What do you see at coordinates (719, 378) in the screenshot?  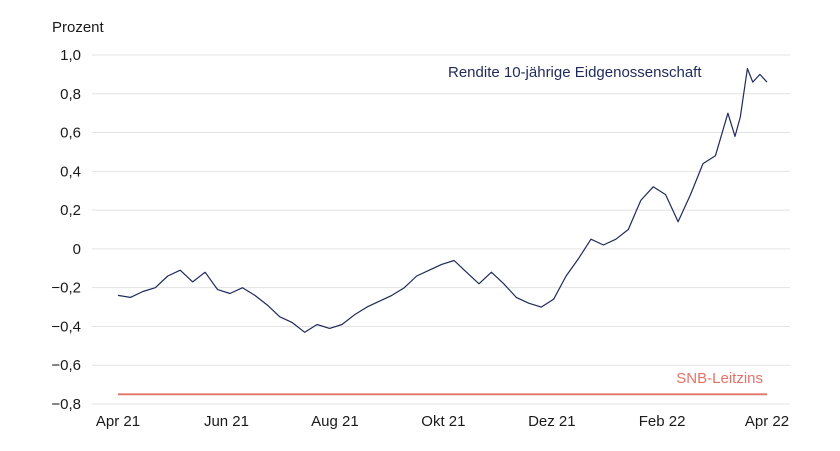 I see `series-label-snb-rate: SNB-Leitzins` at bounding box center [719, 378].